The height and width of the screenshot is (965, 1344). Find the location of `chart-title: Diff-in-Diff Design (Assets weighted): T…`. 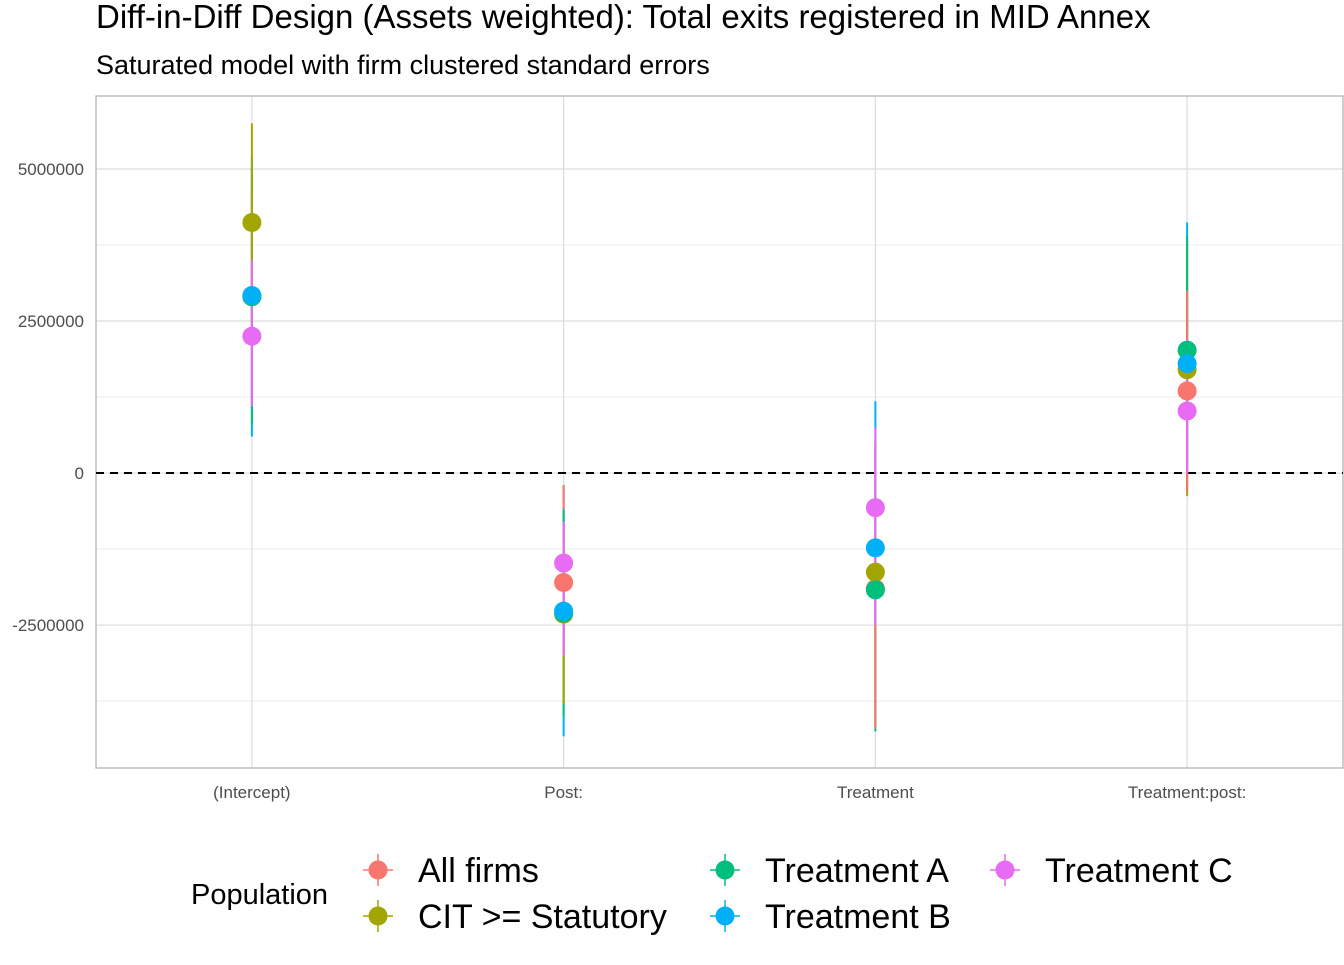

chart-title: Diff-in-Diff Design (Assets weighted): T… is located at coordinates (623, 17).